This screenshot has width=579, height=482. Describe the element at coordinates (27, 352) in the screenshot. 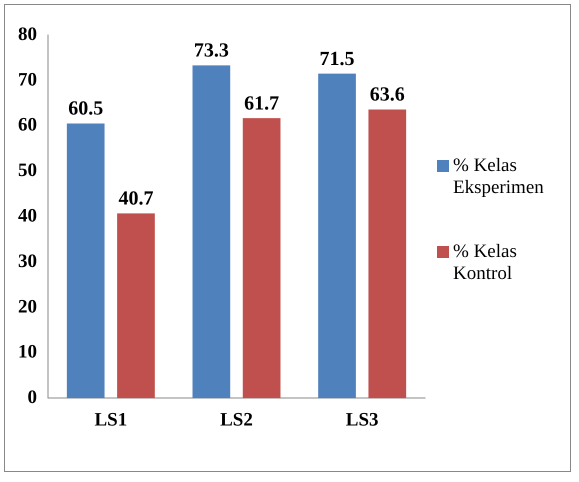

I see `y-tick-label: 10` at that location.